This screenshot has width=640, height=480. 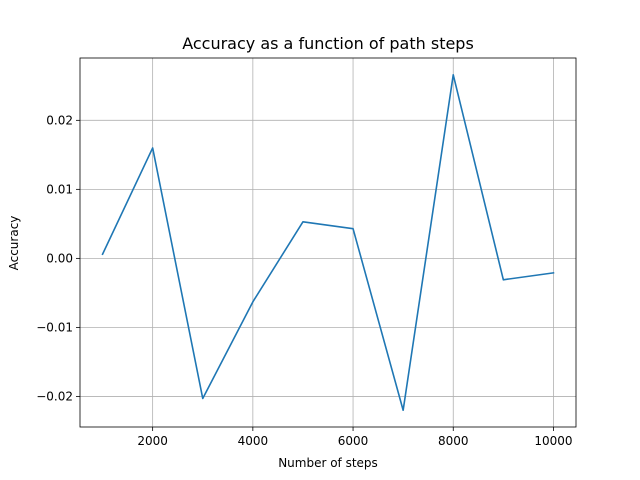 I want to click on y-tick-label: −0.02, so click(x=54, y=396).